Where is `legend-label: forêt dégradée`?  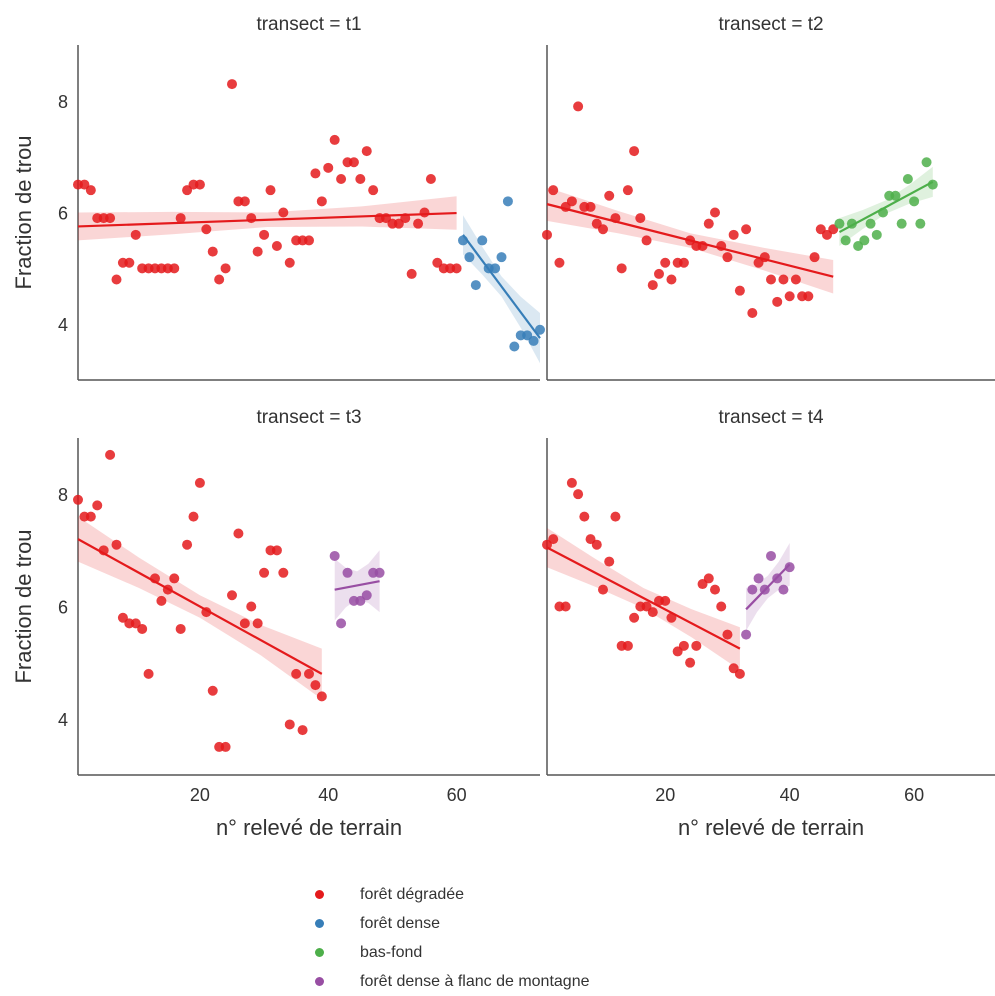 legend-label: forêt dégradée is located at coordinates (412, 894).